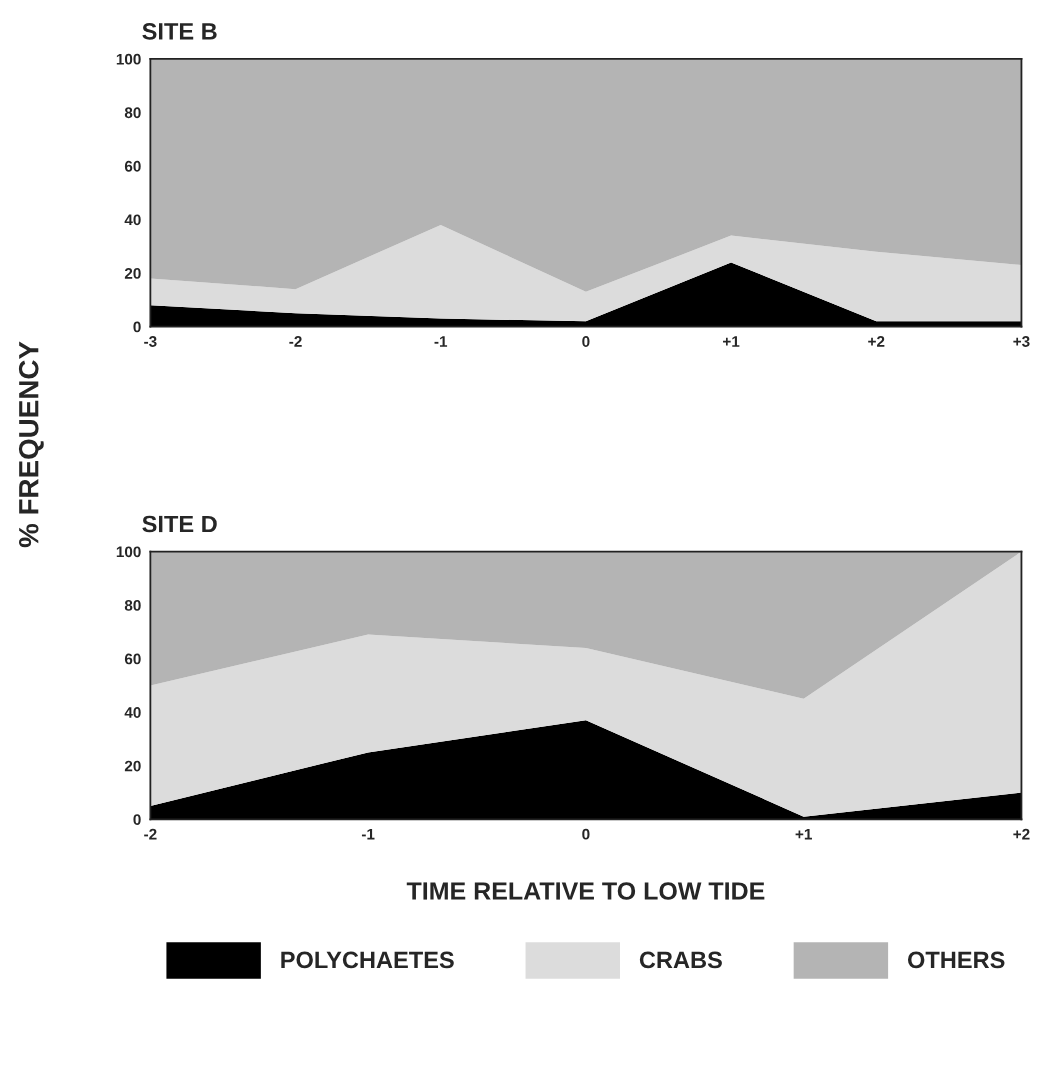  Describe the element at coordinates (1021, 341) in the screenshot. I see `x-tick-label: +3` at that location.